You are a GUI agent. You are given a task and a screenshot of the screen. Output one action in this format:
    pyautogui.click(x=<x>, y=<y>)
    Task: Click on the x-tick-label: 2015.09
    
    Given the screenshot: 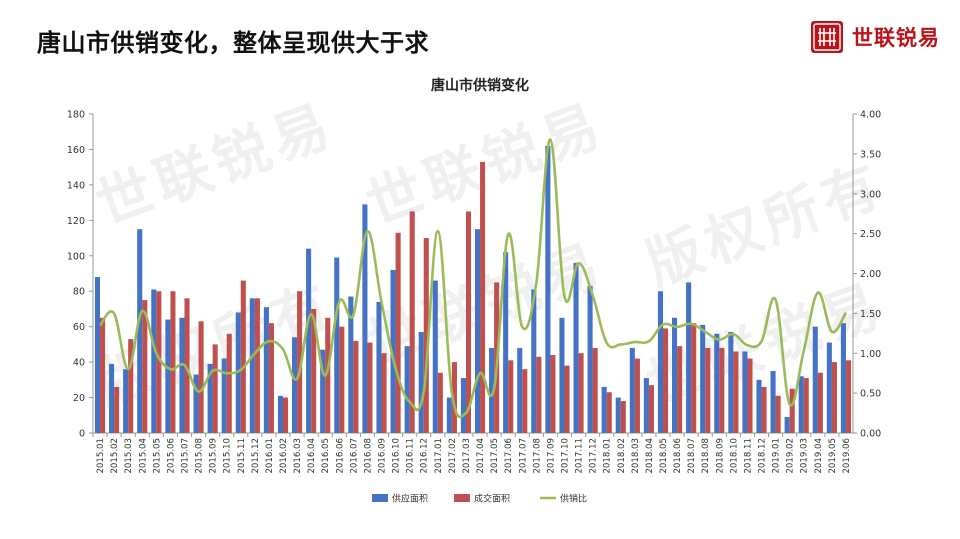 What is the action you would take?
    pyautogui.click(x=214, y=456)
    